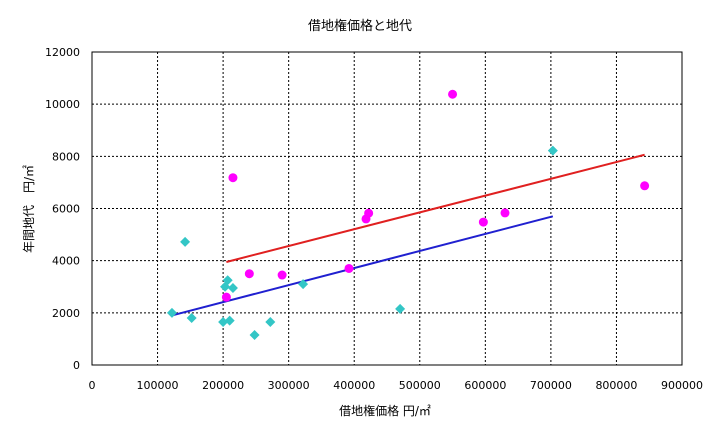 The width and height of the screenshot is (722, 434). I want to click on x-tick-label: 800000, so click(616, 385).